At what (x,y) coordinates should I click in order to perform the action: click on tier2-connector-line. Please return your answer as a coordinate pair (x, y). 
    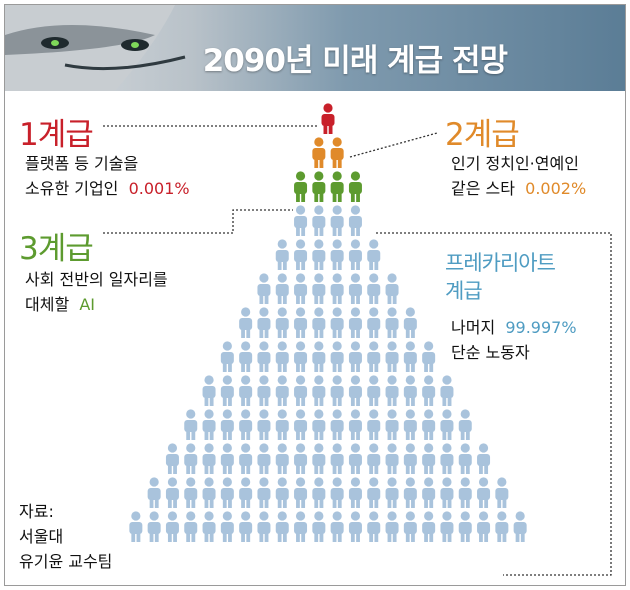
    Looking at the image, I should click on (393, 145).